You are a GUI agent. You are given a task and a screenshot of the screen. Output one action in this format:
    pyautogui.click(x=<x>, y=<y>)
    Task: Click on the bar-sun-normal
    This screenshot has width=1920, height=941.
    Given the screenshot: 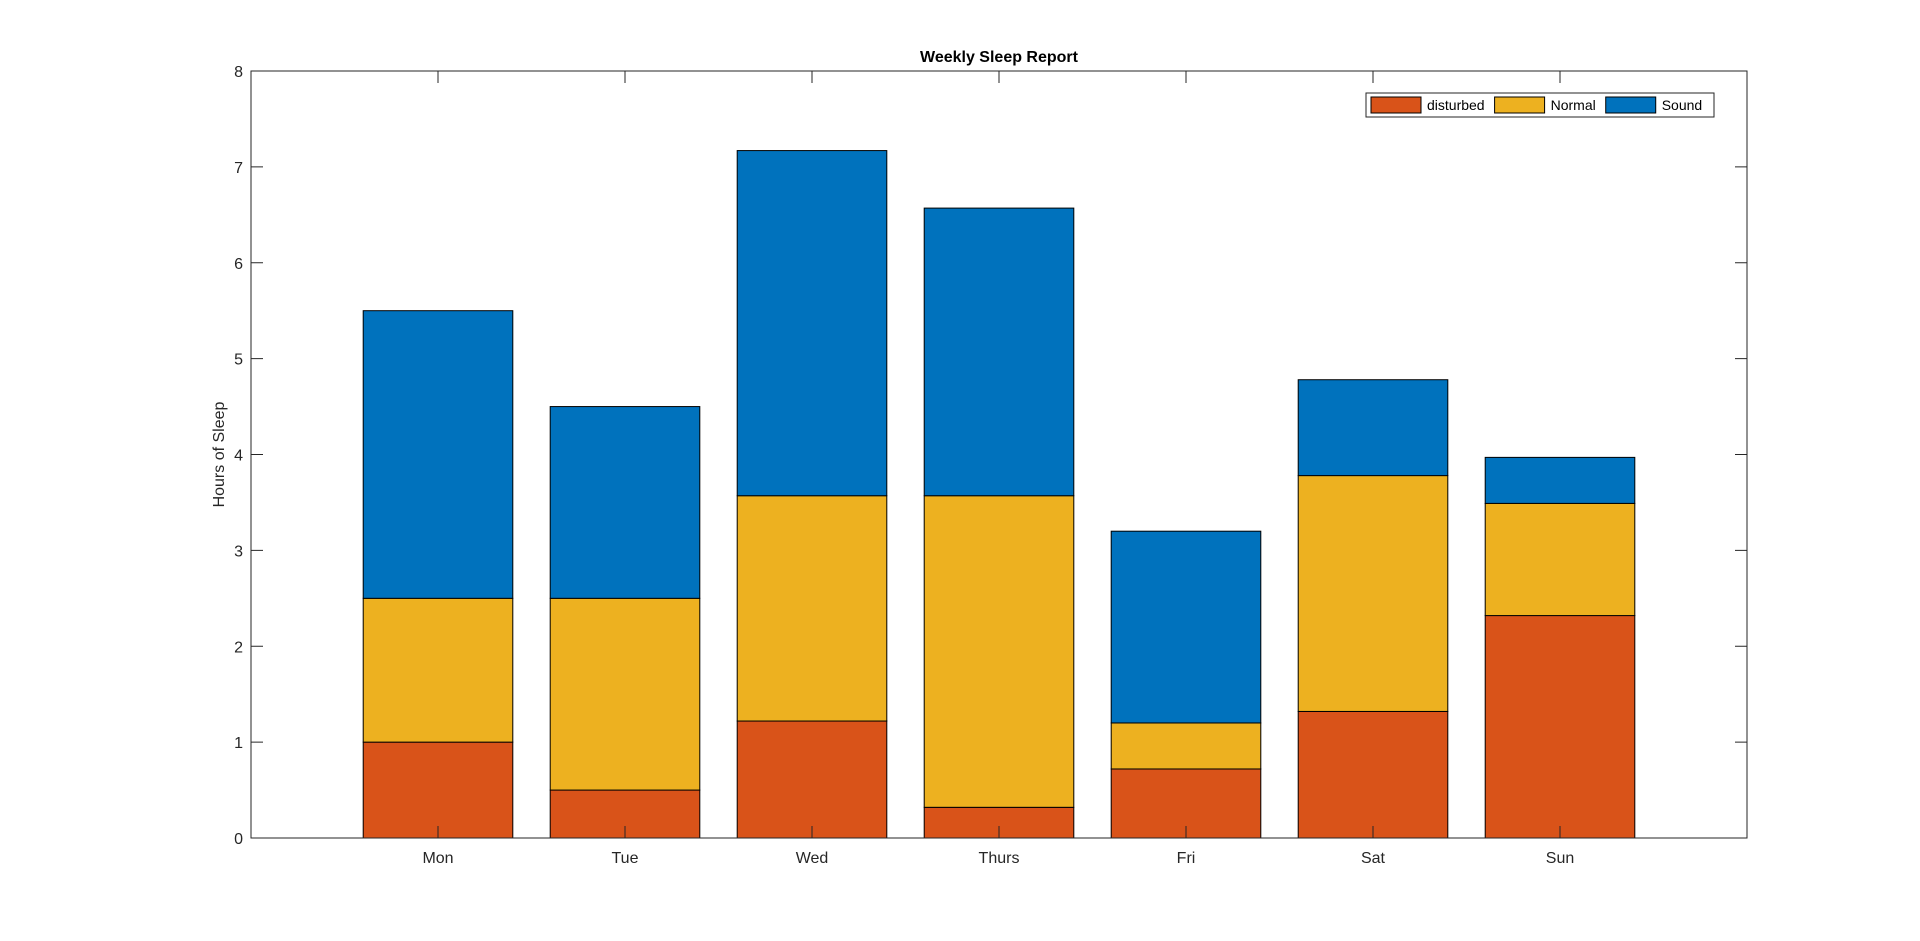 What is the action you would take?
    pyautogui.click(x=1560, y=559)
    